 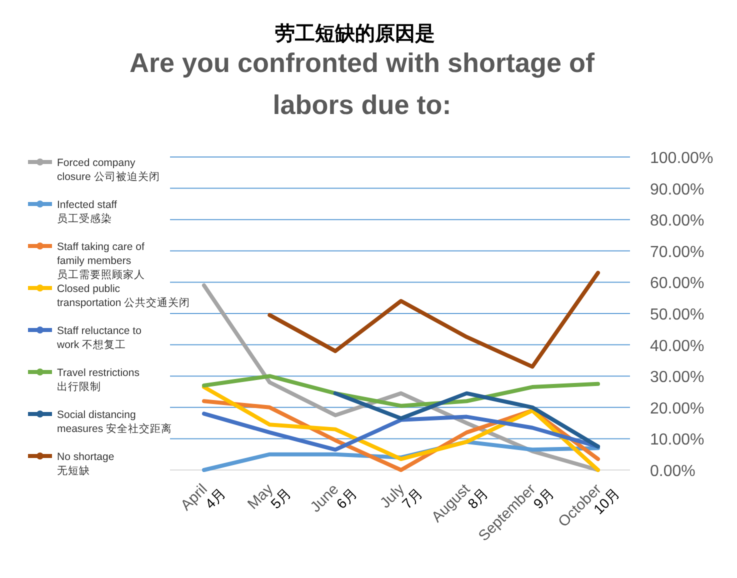 I want to click on y-tick-label: 60.00%, so click(x=677, y=283).